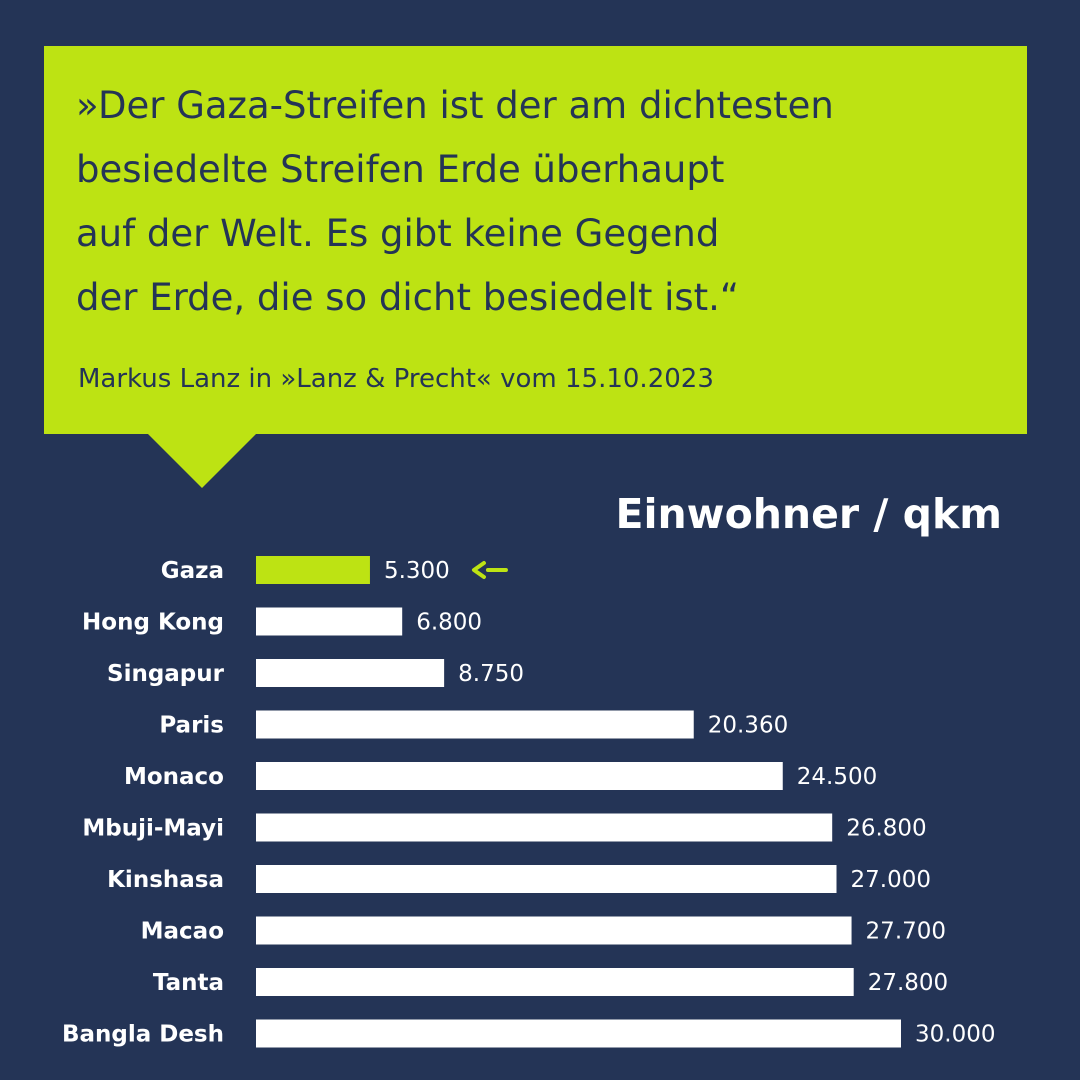 The height and width of the screenshot is (1080, 1080). Describe the element at coordinates (313, 570) in the screenshot. I see `bar-gaza` at that location.